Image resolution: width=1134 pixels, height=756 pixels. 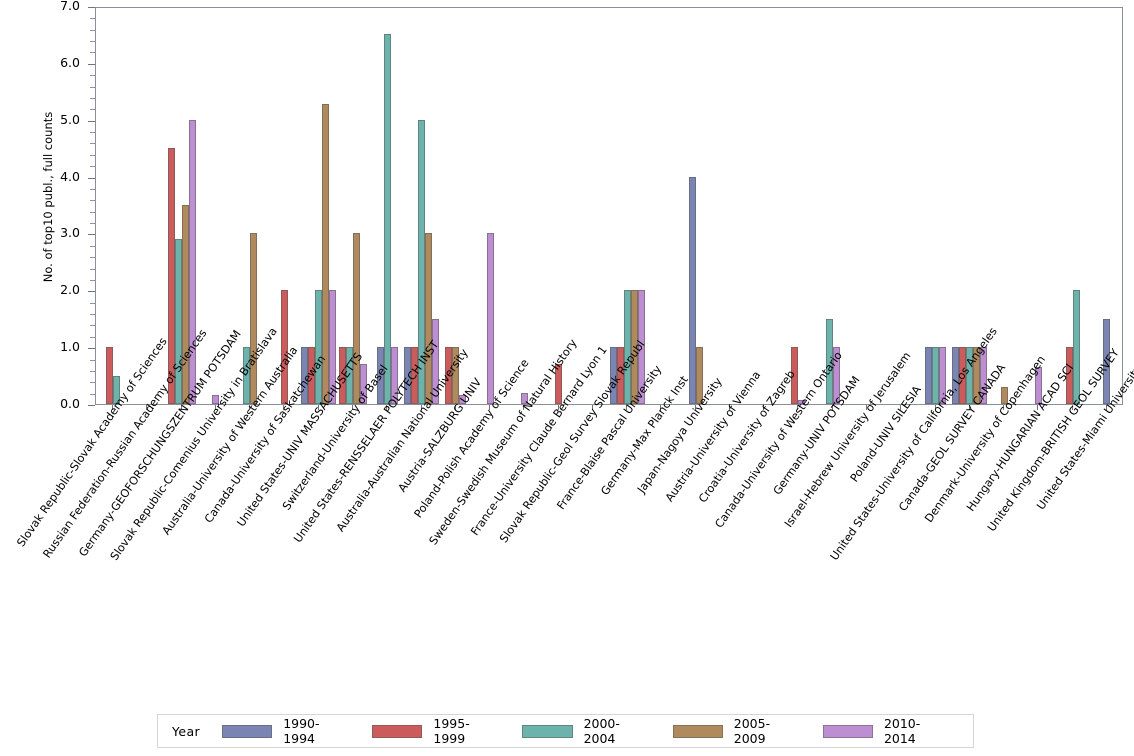 What do you see at coordinates (451, 731) in the screenshot?
I see `legend-entry-label: 1995-1999` at bounding box center [451, 731].